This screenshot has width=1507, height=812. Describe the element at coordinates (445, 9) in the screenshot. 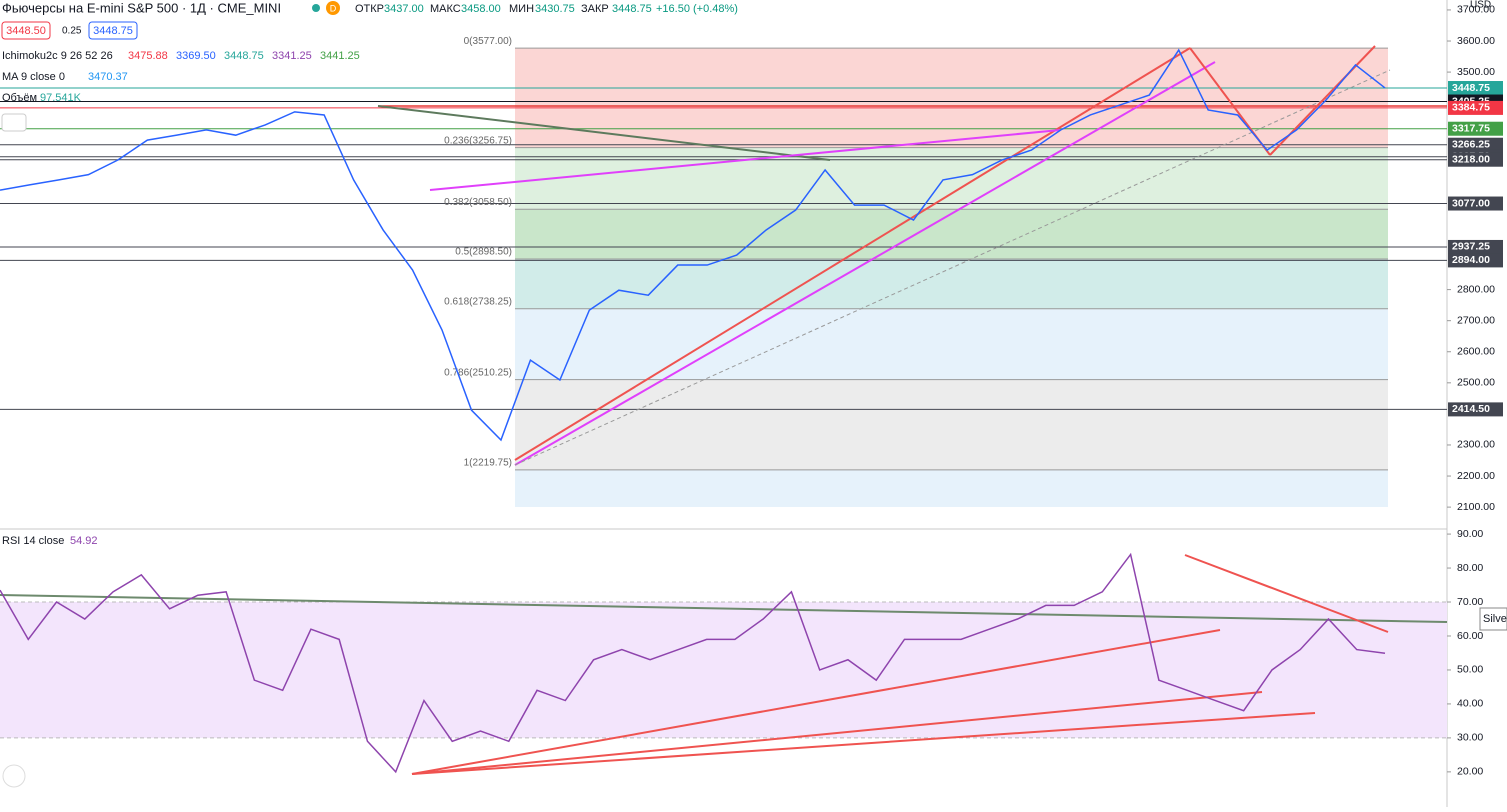

I see `ohlc-label: МАКС` at that location.